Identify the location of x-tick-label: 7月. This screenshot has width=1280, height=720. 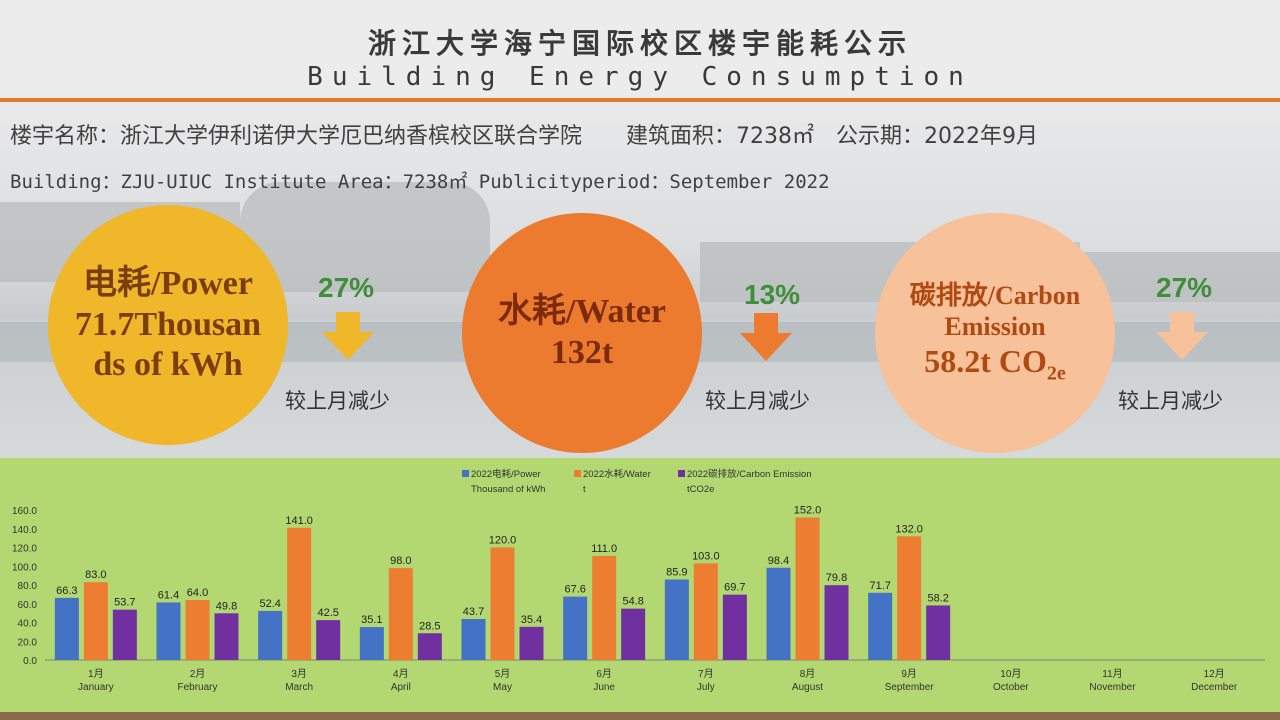
(706, 674).